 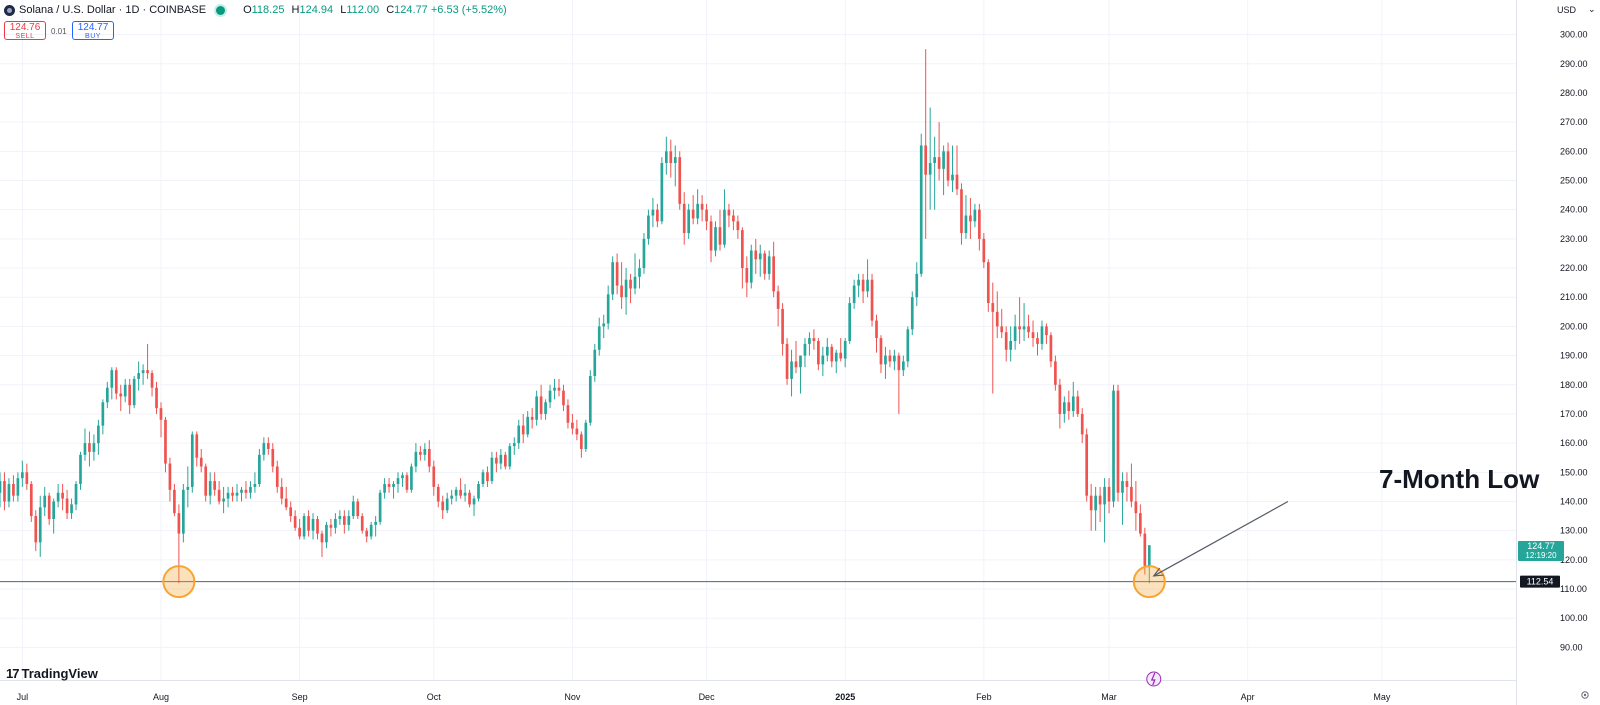 What do you see at coordinates (1541, 550) in the screenshot?
I see `last-price-tag` at bounding box center [1541, 550].